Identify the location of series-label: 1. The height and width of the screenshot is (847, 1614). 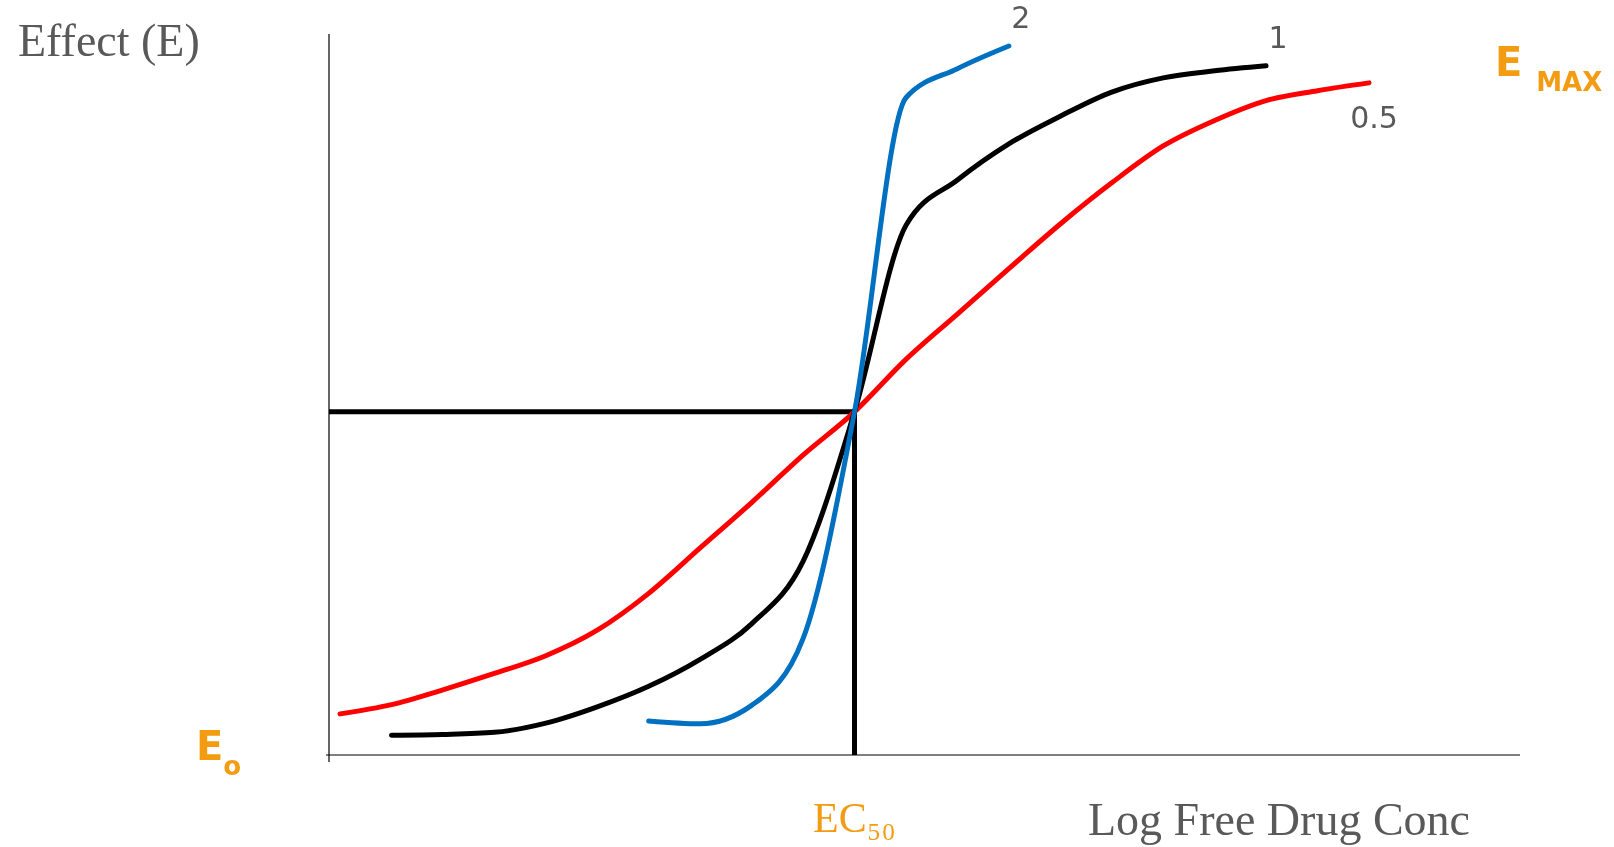
(1278, 37).